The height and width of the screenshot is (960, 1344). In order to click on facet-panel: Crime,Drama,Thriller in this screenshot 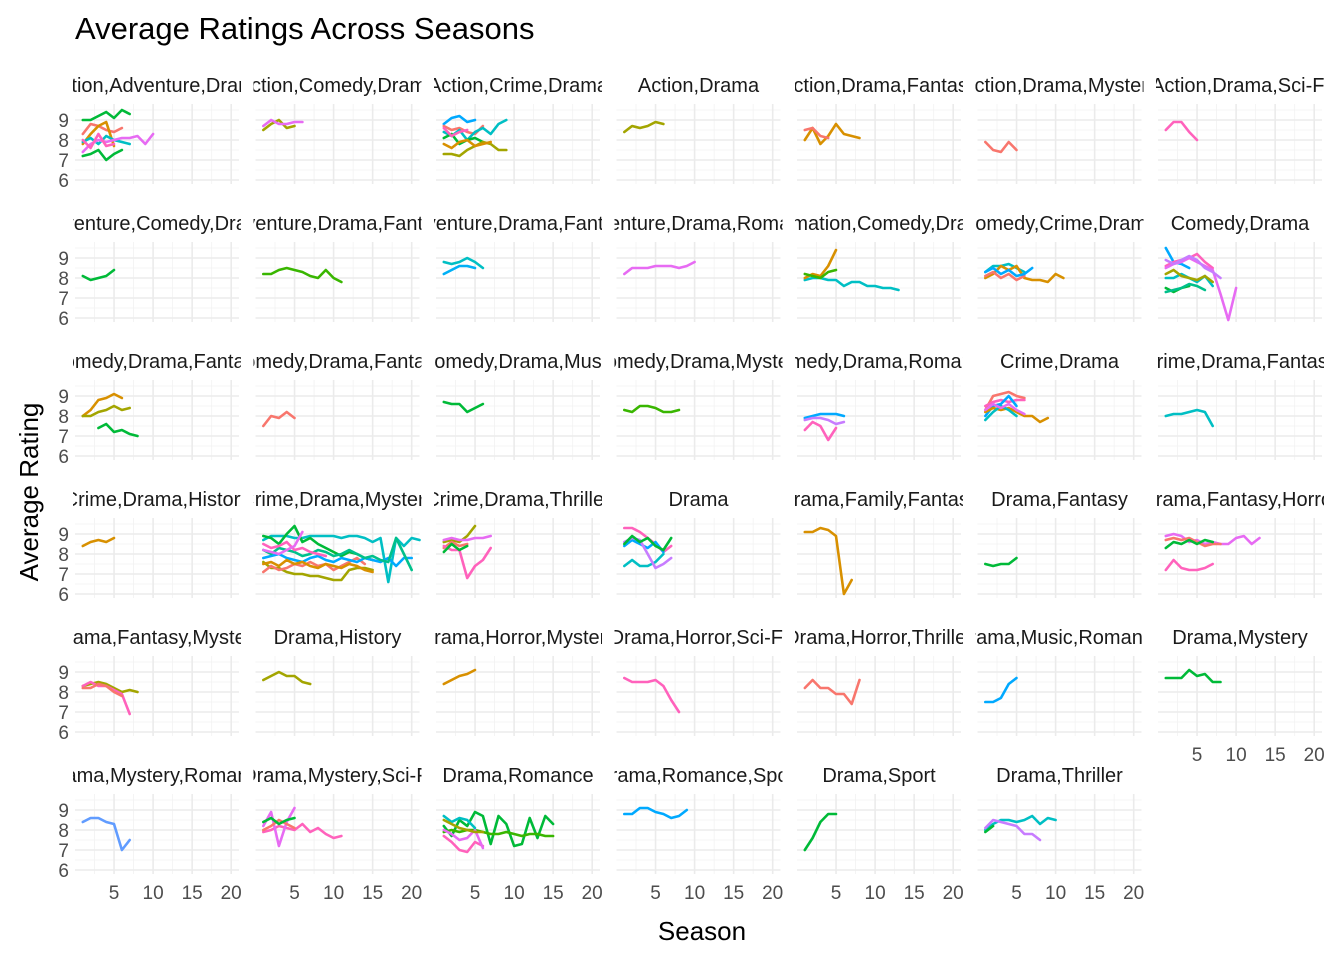, I will do `click(518, 543)`.